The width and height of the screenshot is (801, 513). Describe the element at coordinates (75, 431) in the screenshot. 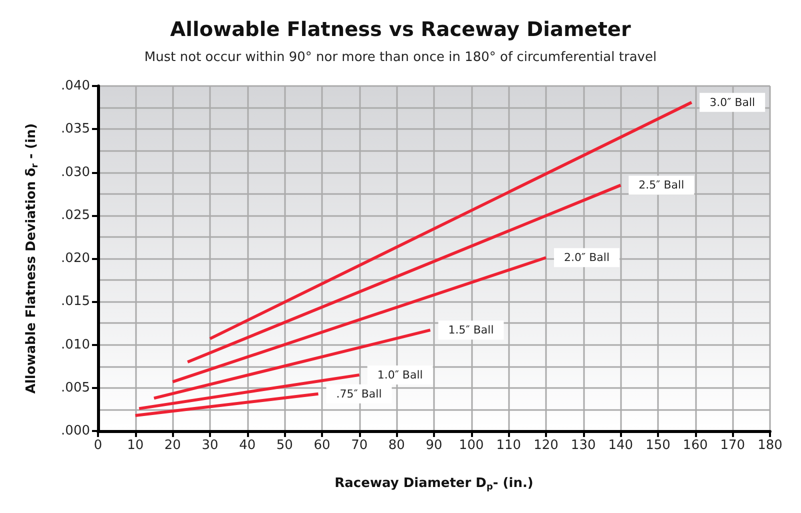

I see `y-tick-label: .000` at that location.